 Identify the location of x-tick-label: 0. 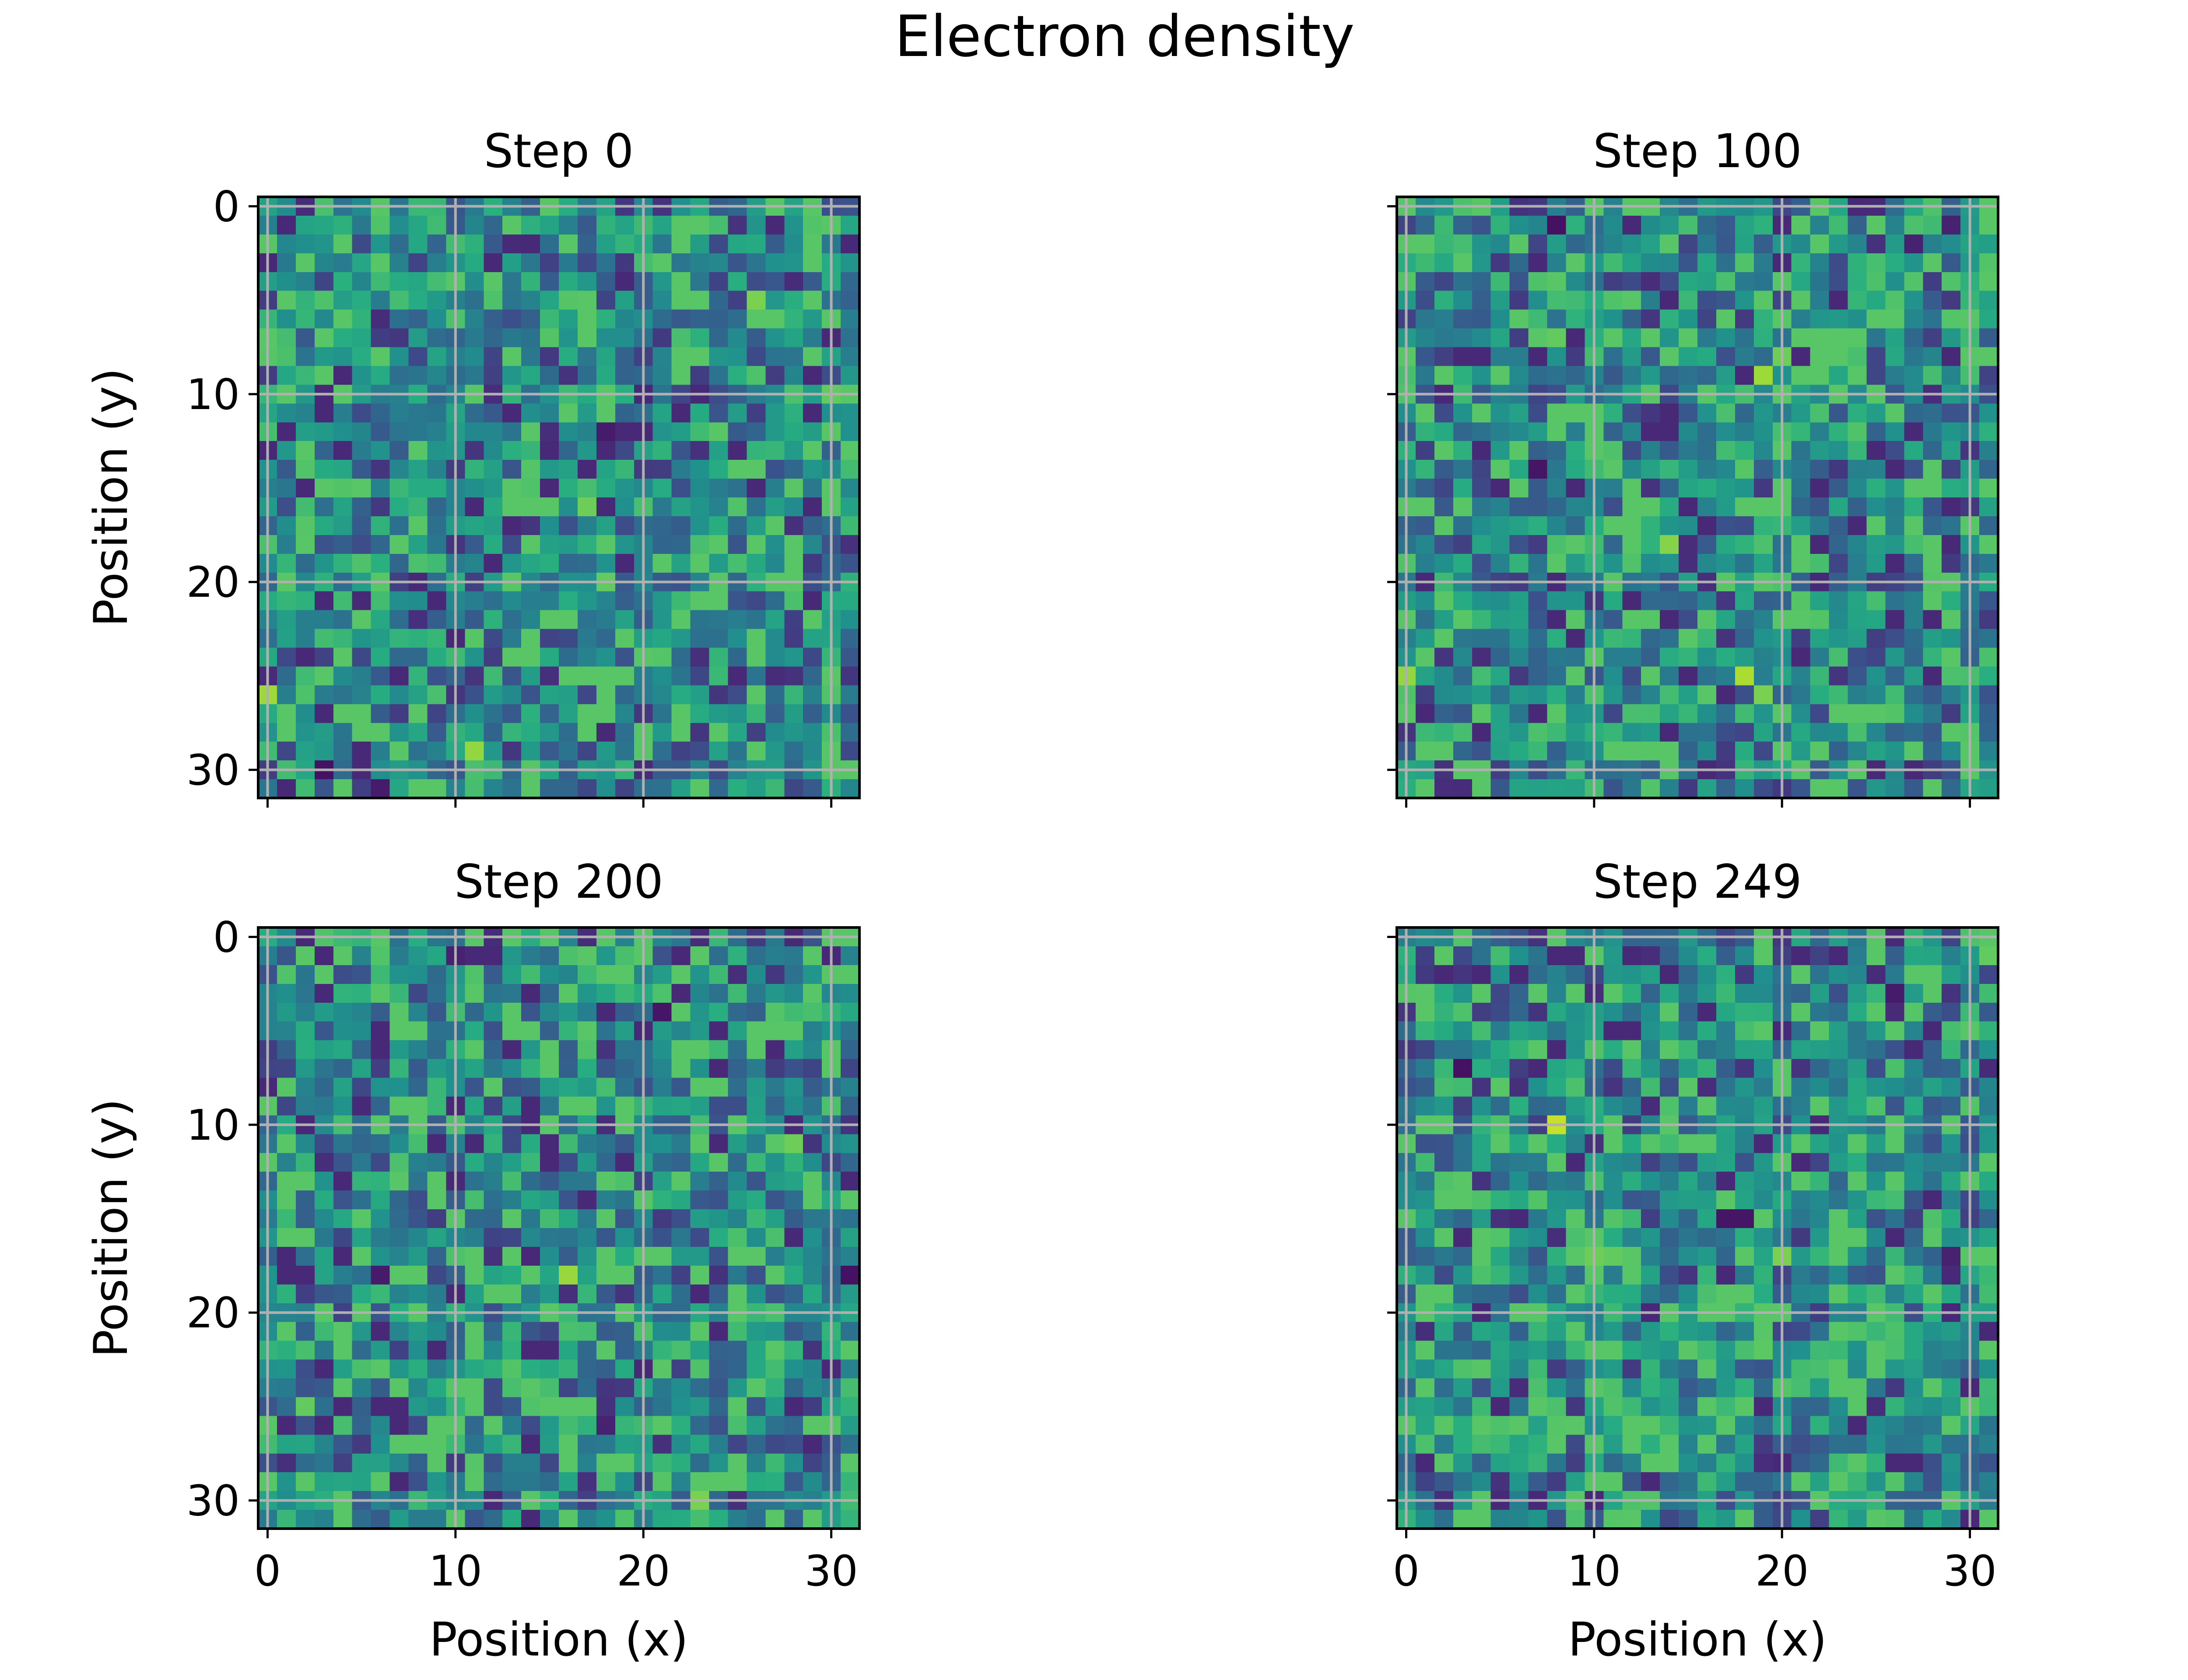
(1406, 1571).